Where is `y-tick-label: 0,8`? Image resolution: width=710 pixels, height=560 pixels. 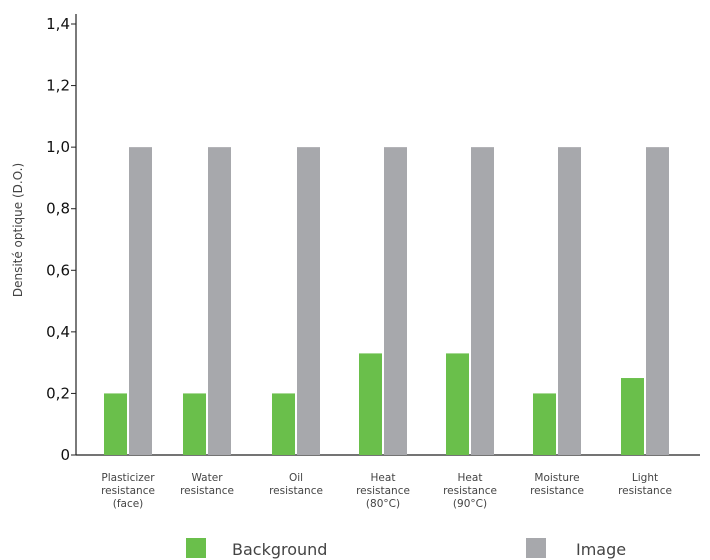
y-tick-label: 0,8 is located at coordinates (58, 209).